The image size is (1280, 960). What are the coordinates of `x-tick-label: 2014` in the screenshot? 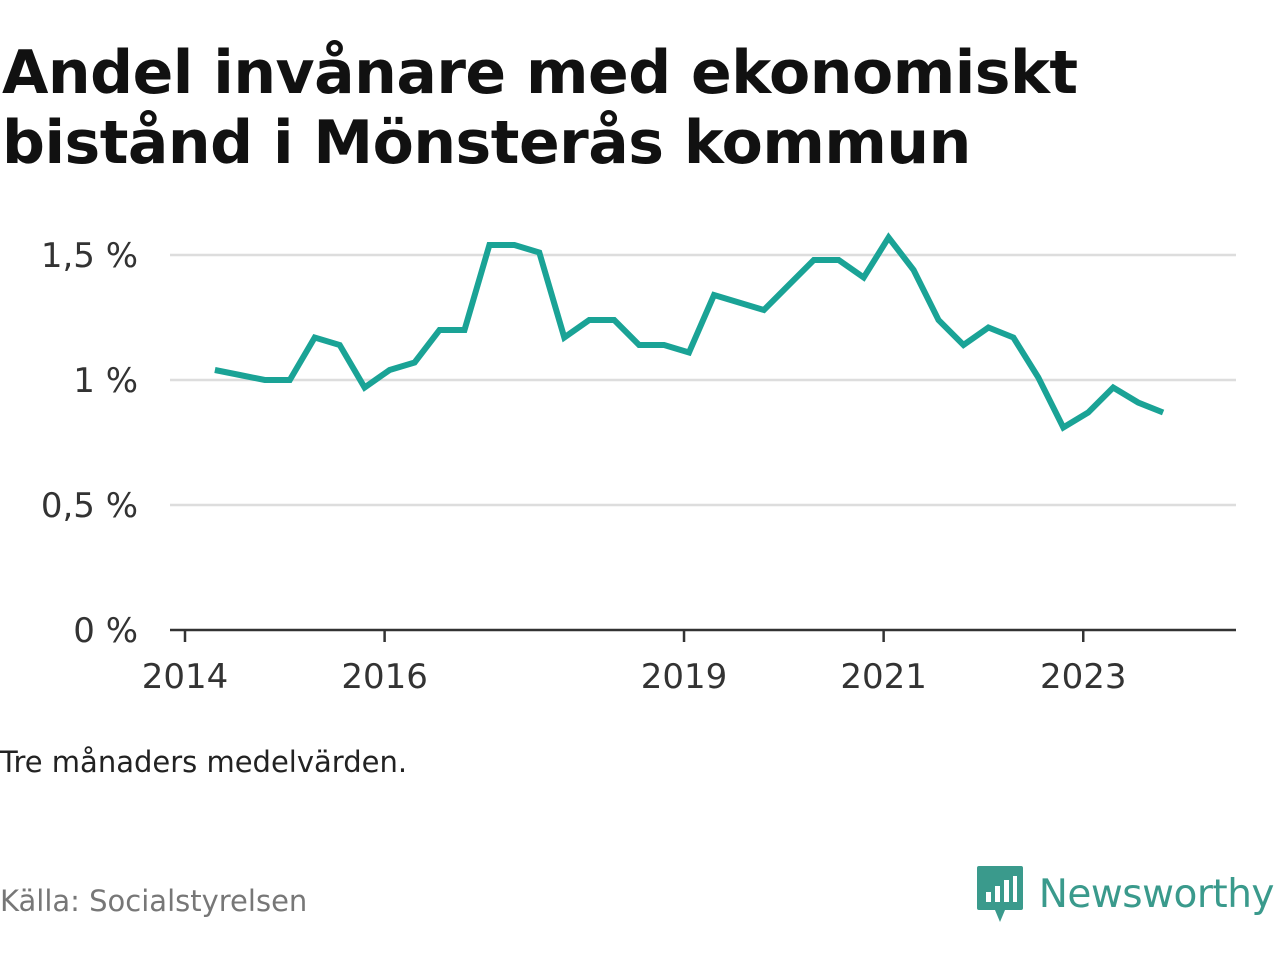 It's located at (185, 677).